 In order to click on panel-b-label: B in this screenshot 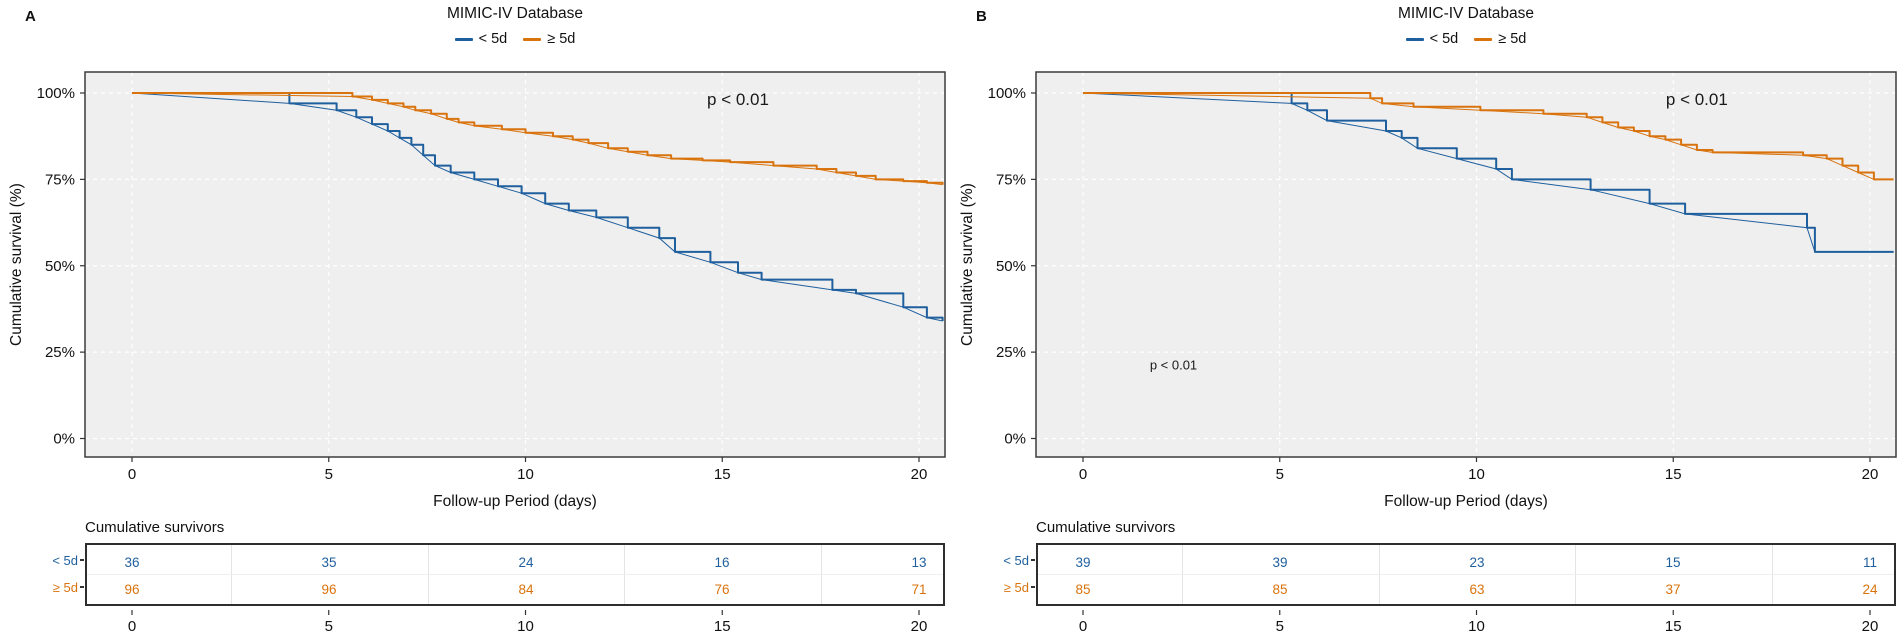, I will do `click(981, 16)`.